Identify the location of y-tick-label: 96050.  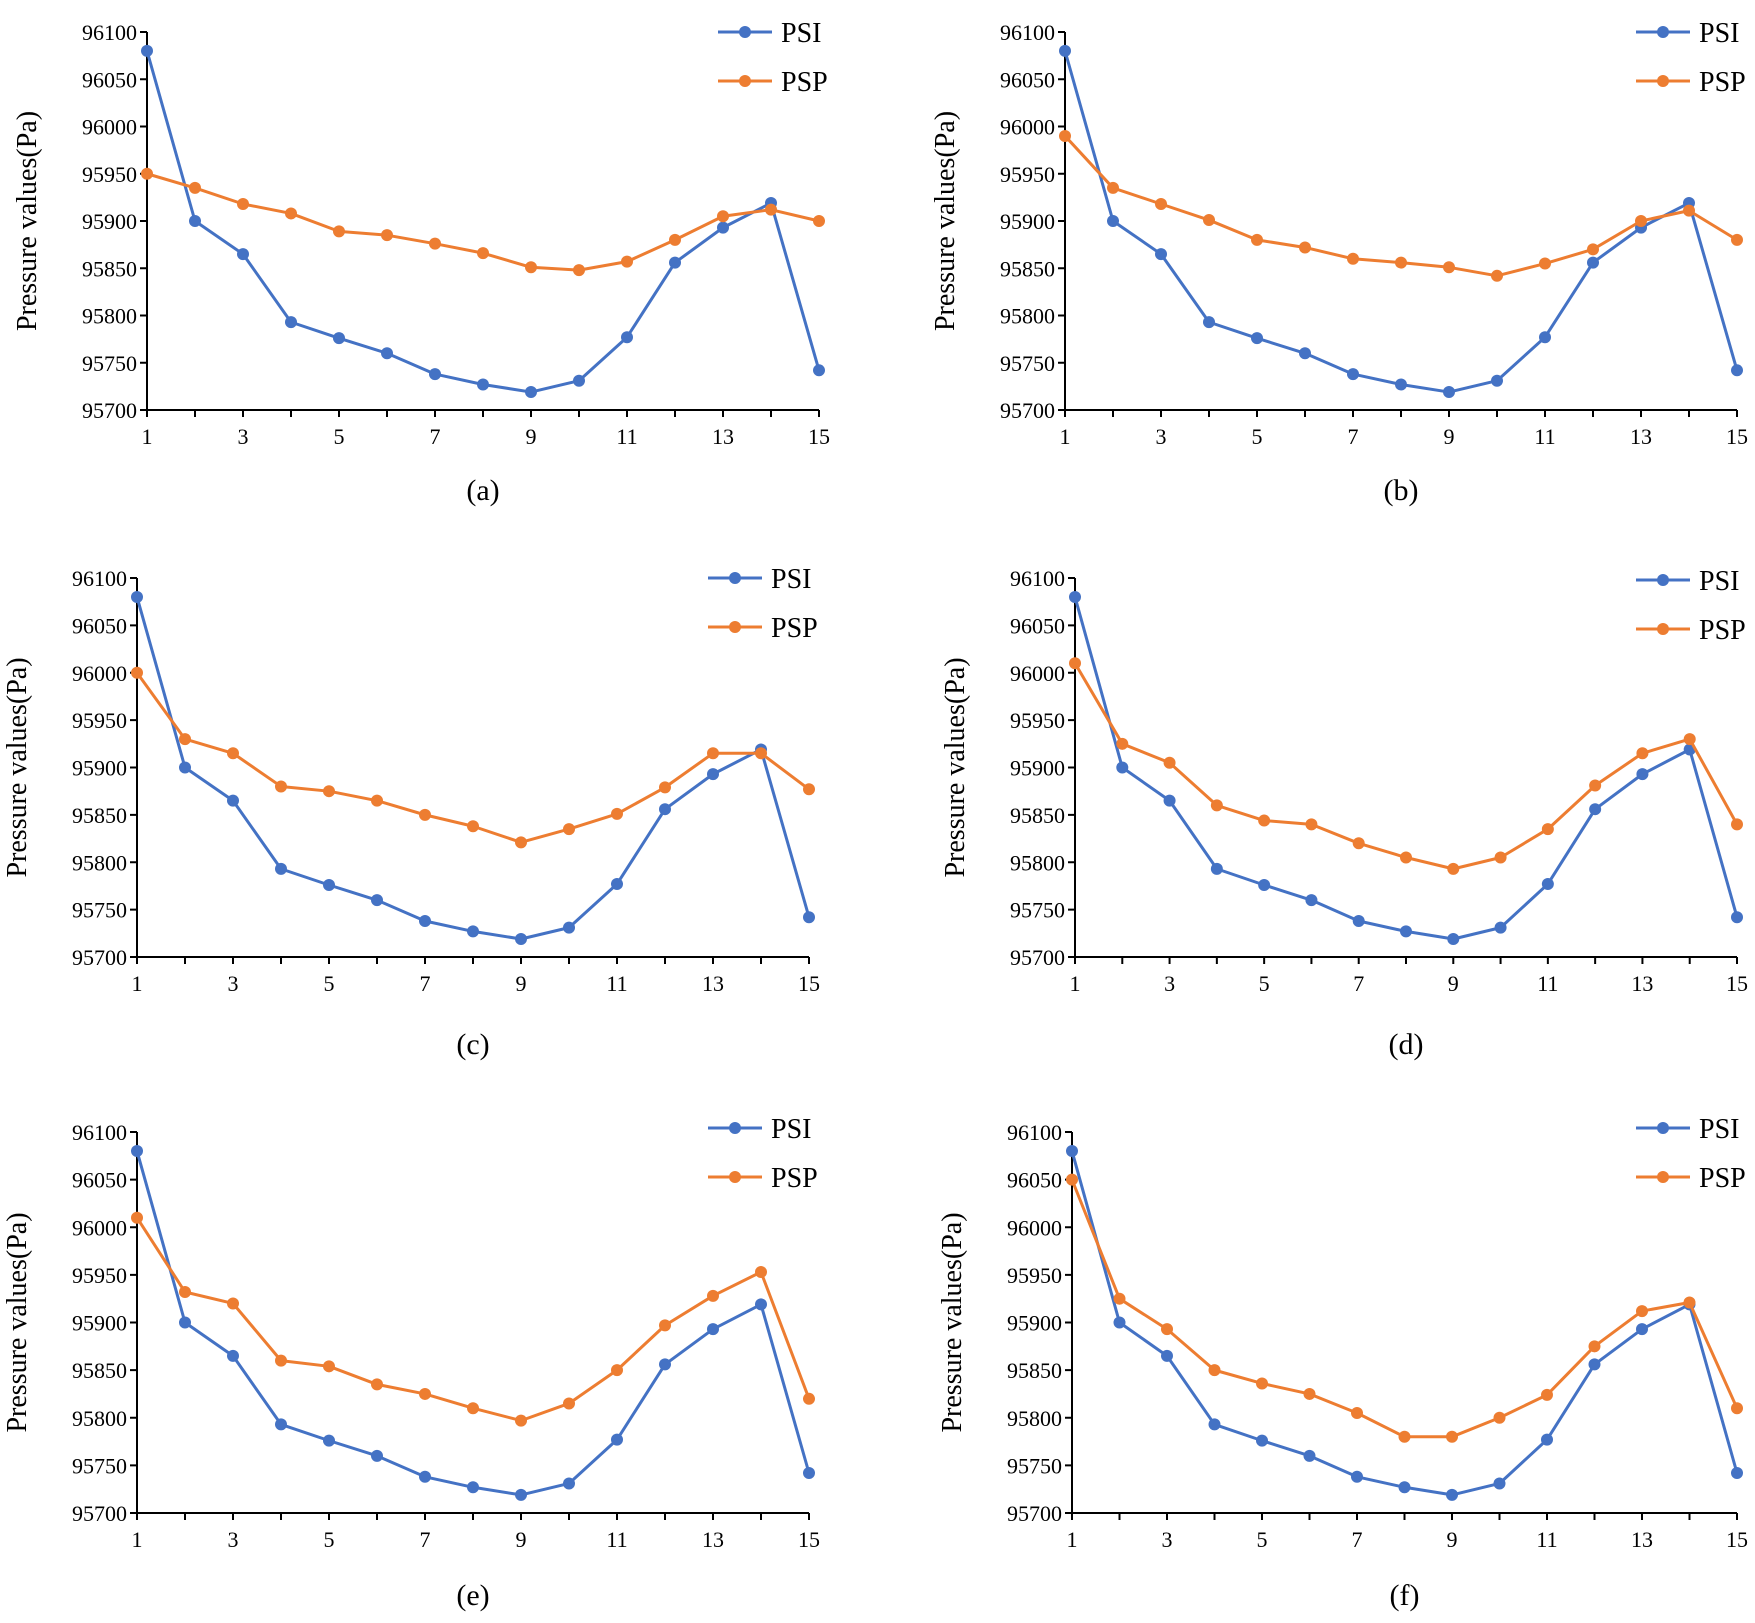
(1037, 625).